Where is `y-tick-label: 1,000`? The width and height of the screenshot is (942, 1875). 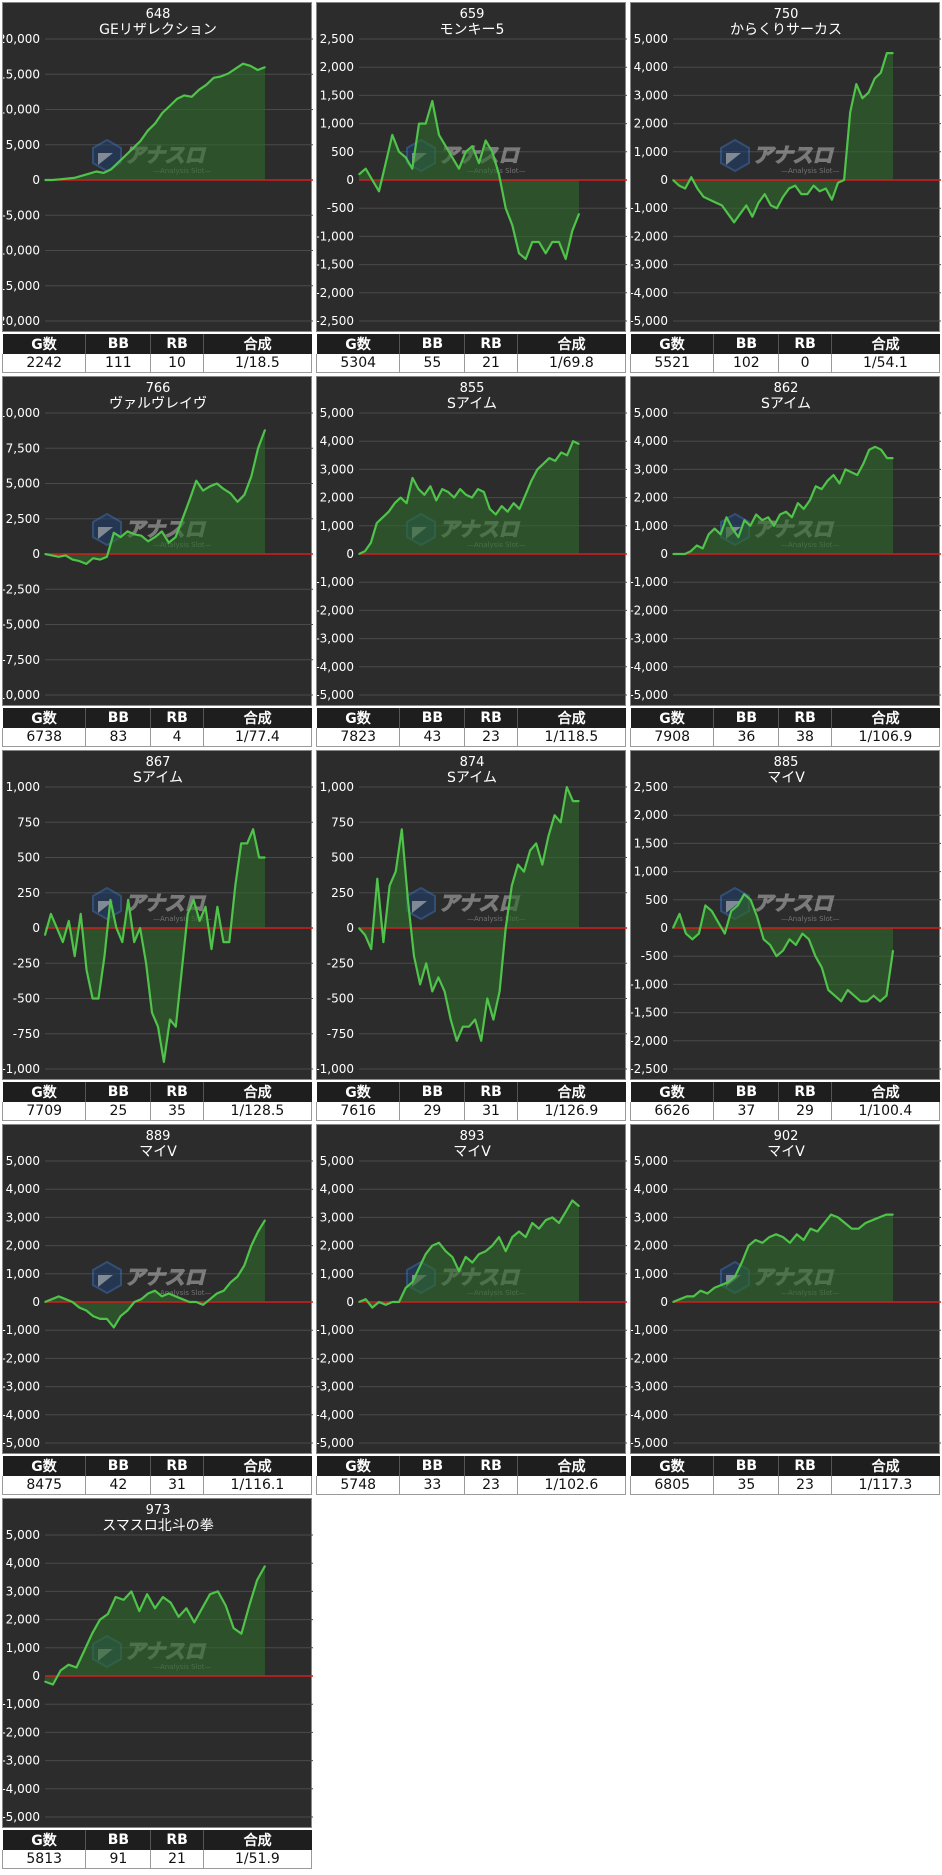 y-tick-label: 1,000 is located at coordinates (651, 152).